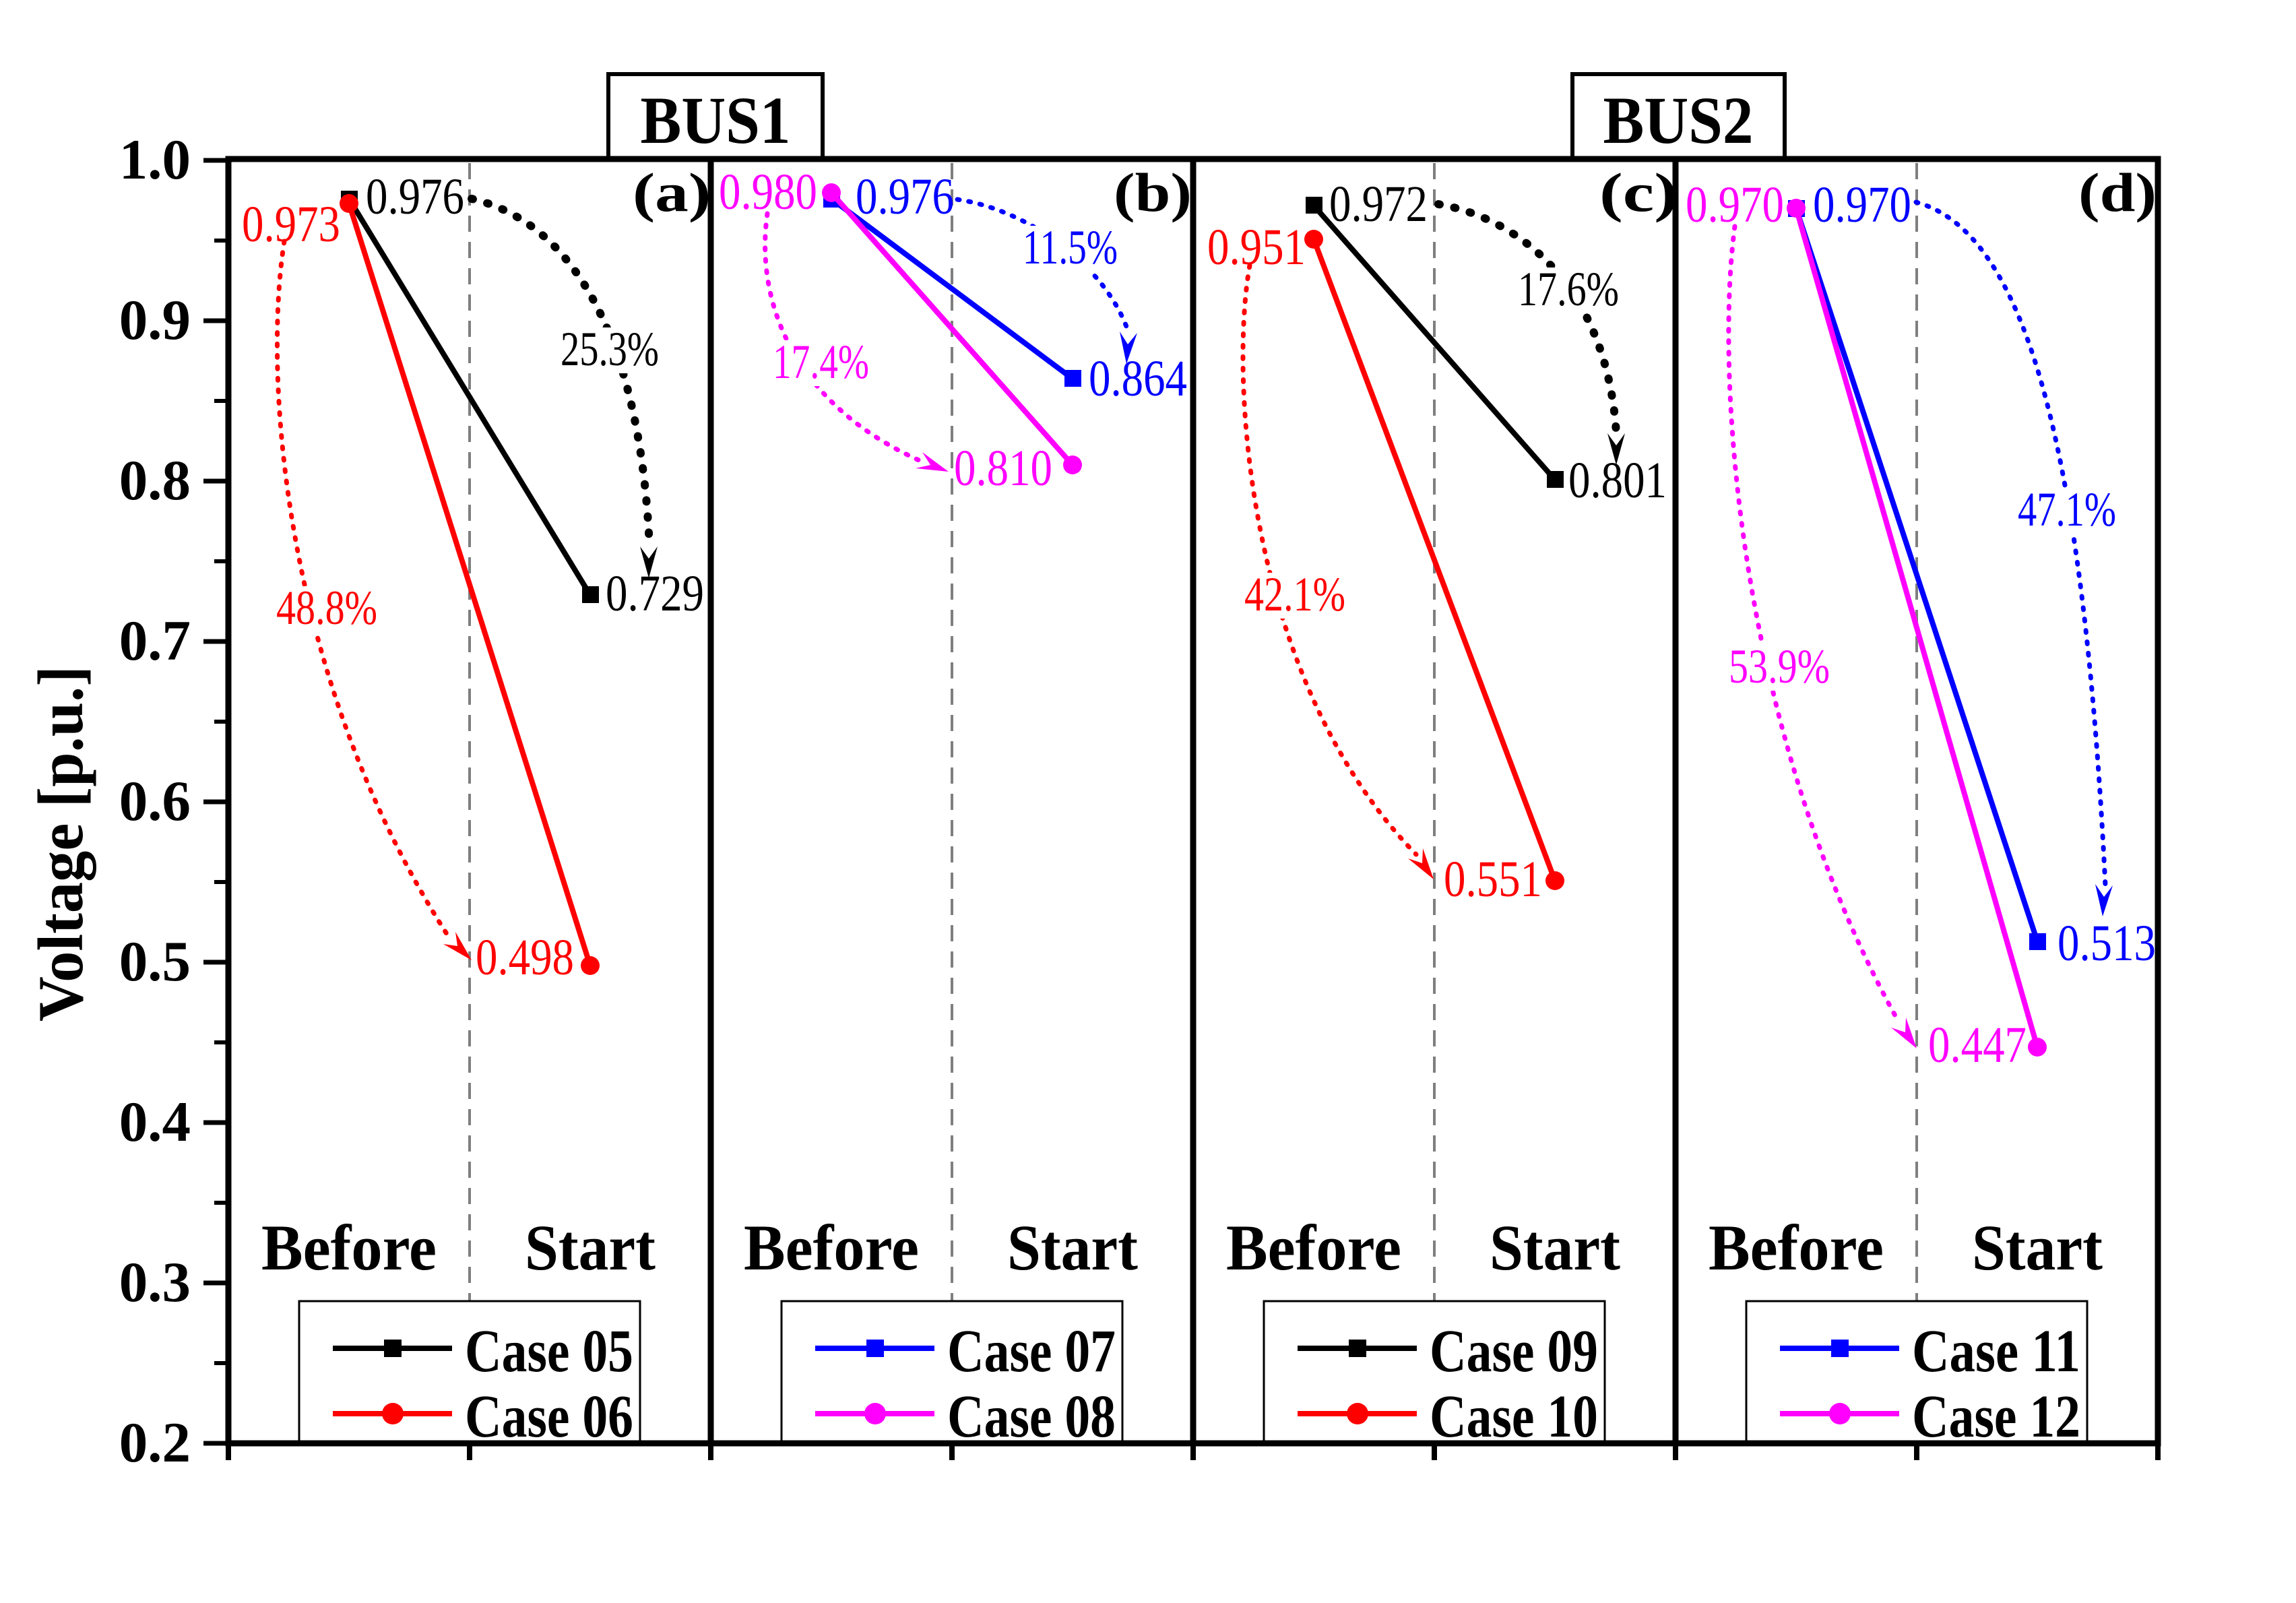 The image size is (2296, 1603). I want to click on svg-text: Case 07, so click(1031, 1351).